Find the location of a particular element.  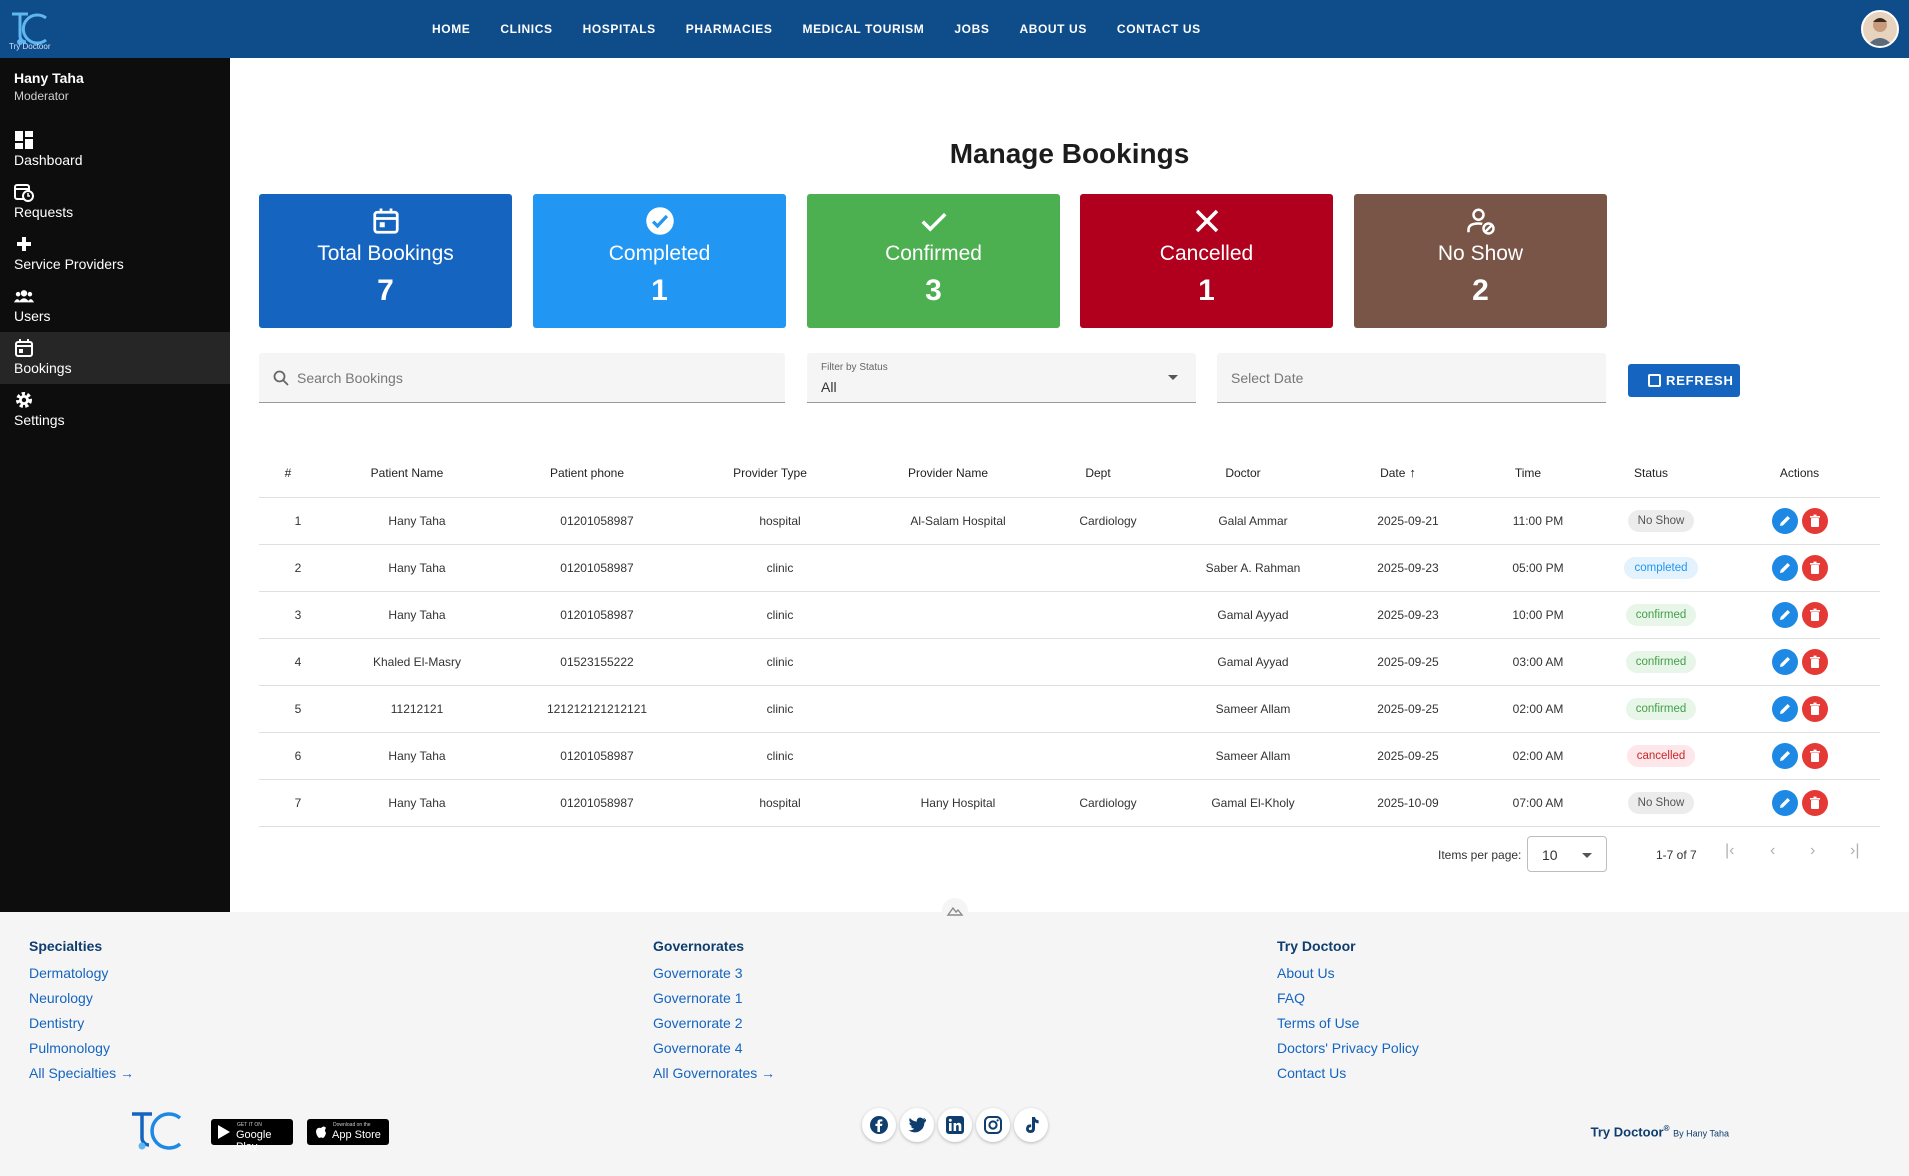

footer-link-pulmonology: Pulmonology is located at coordinates (69, 1048).